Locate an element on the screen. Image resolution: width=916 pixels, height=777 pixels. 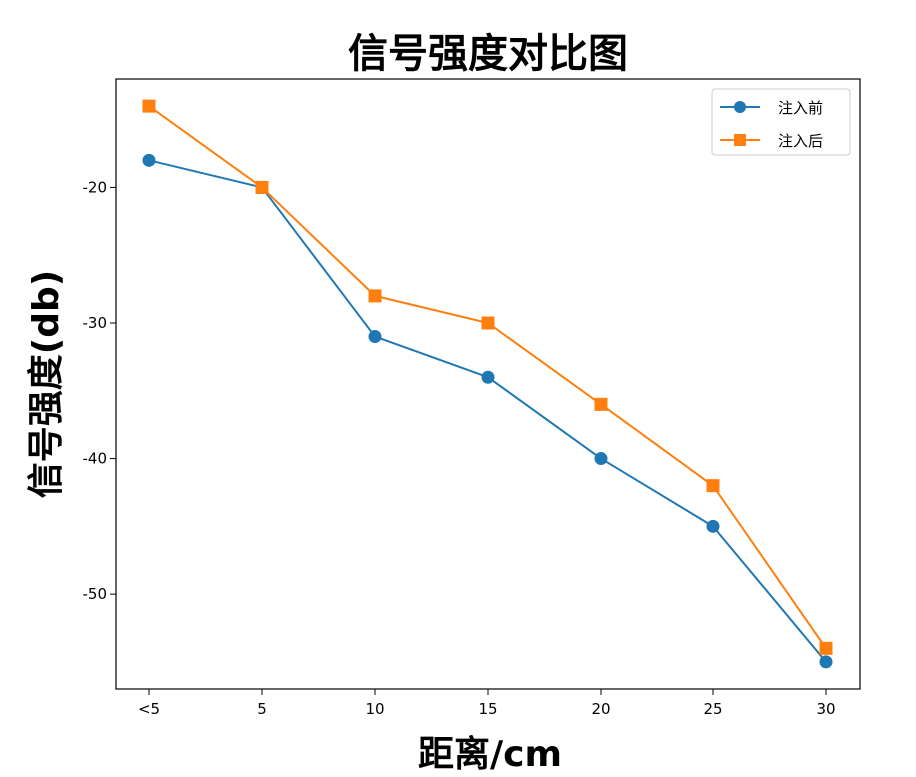
legend-box is located at coordinates (781, 122).